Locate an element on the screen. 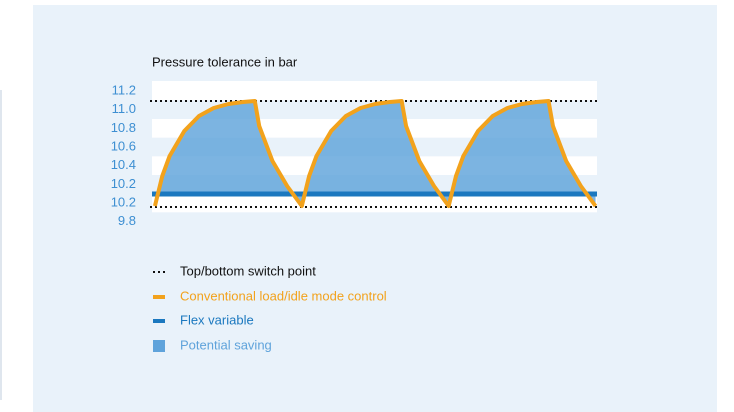  legend-label: Conventional load/idle mode control is located at coordinates (283, 295).